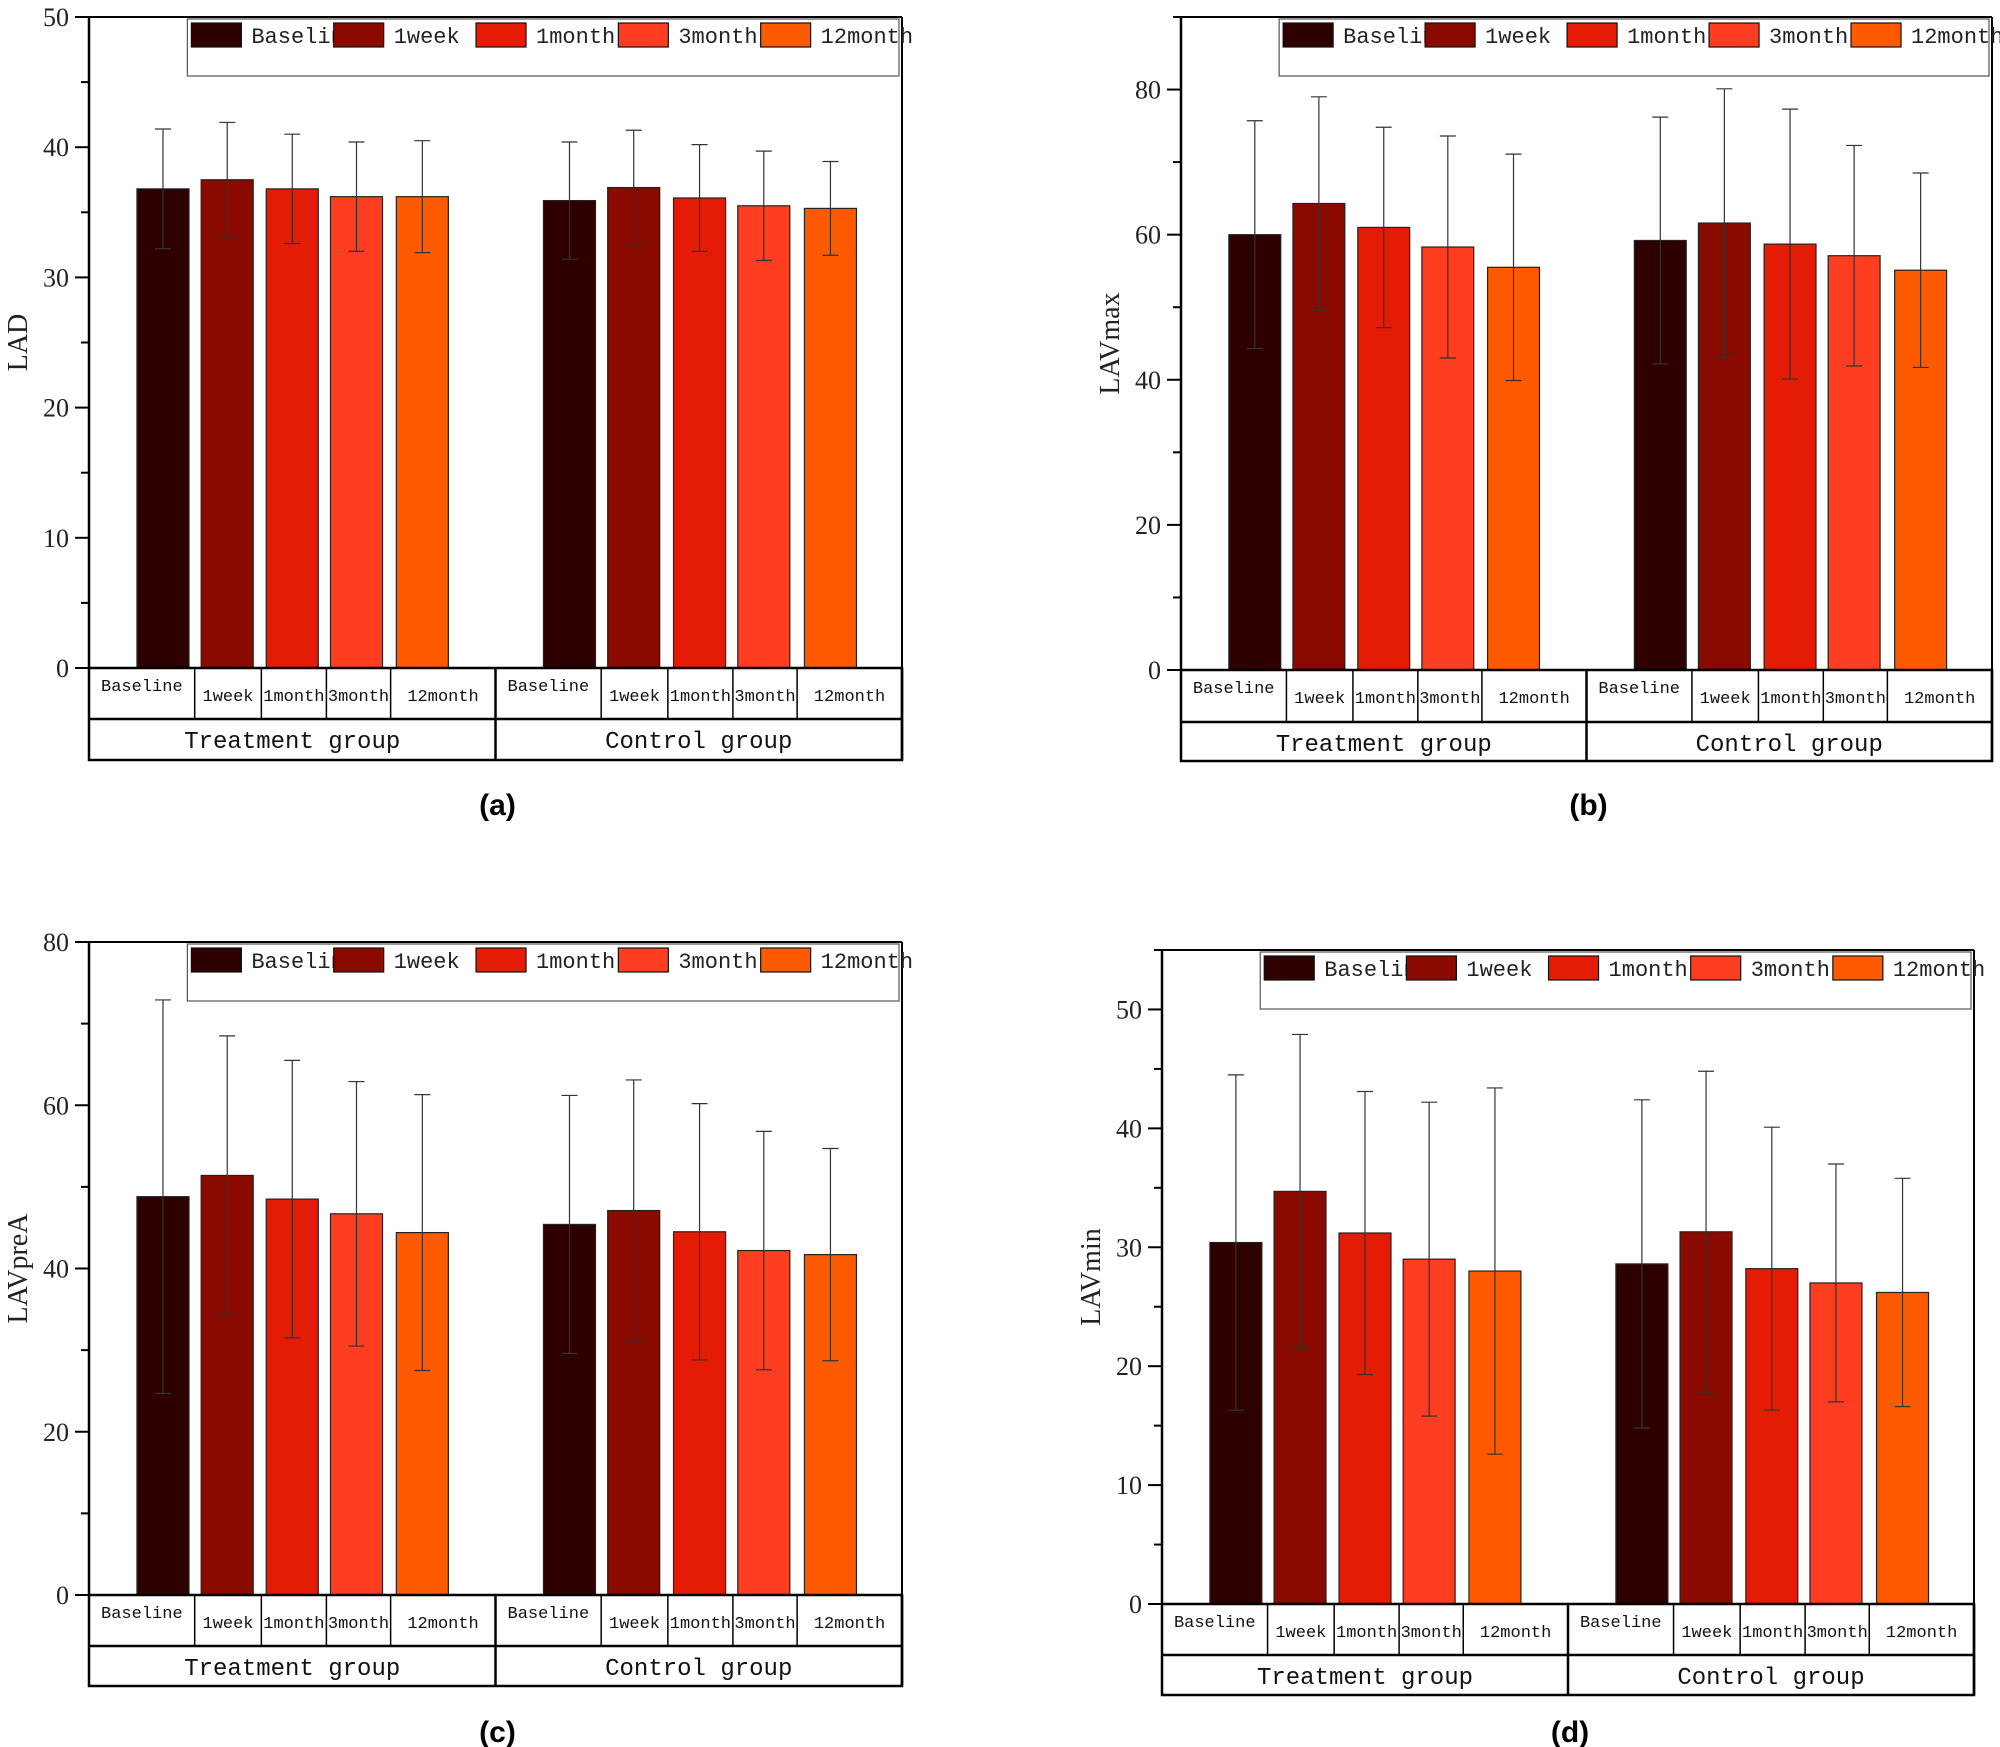  What do you see at coordinates (497, 805) in the screenshot?
I see `panel-label: (a)` at bounding box center [497, 805].